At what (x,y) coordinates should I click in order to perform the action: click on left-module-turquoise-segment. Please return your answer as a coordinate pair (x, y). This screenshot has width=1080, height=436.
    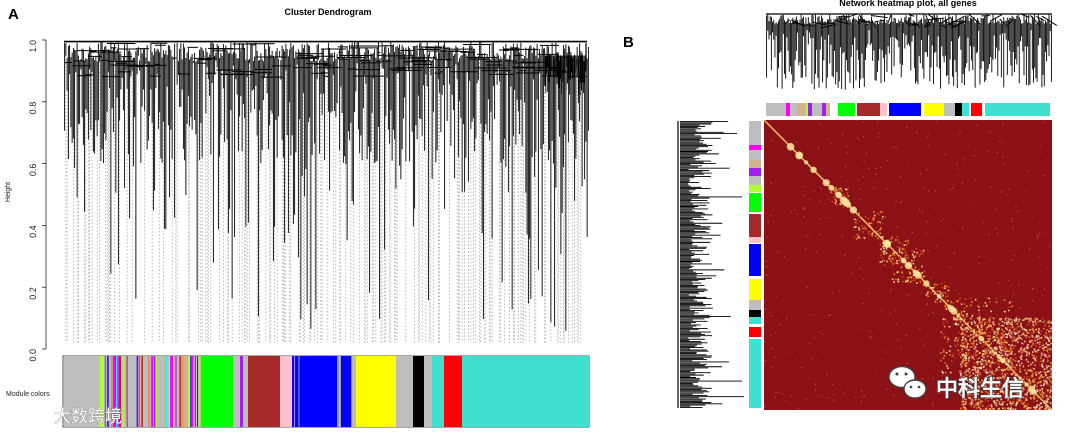
    Looking at the image, I should click on (755, 373).